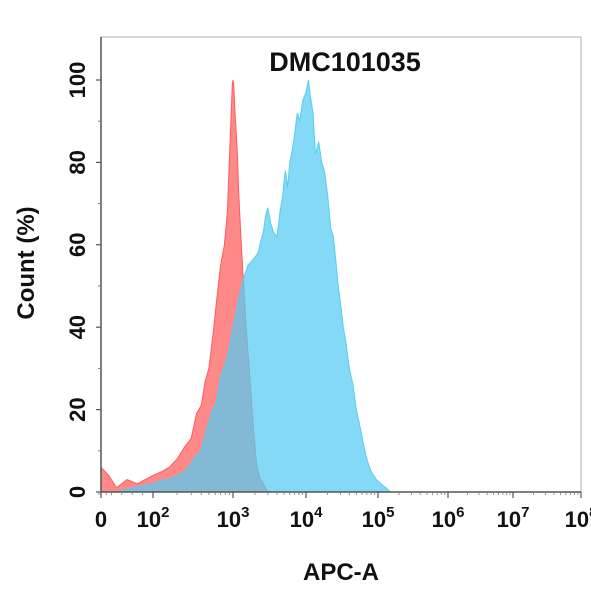 Image resolution: width=591 pixels, height=593 pixels. Describe the element at coordinates (578, 518) in the screenshot. I see `x-tick-label: 10⁸` at that location.